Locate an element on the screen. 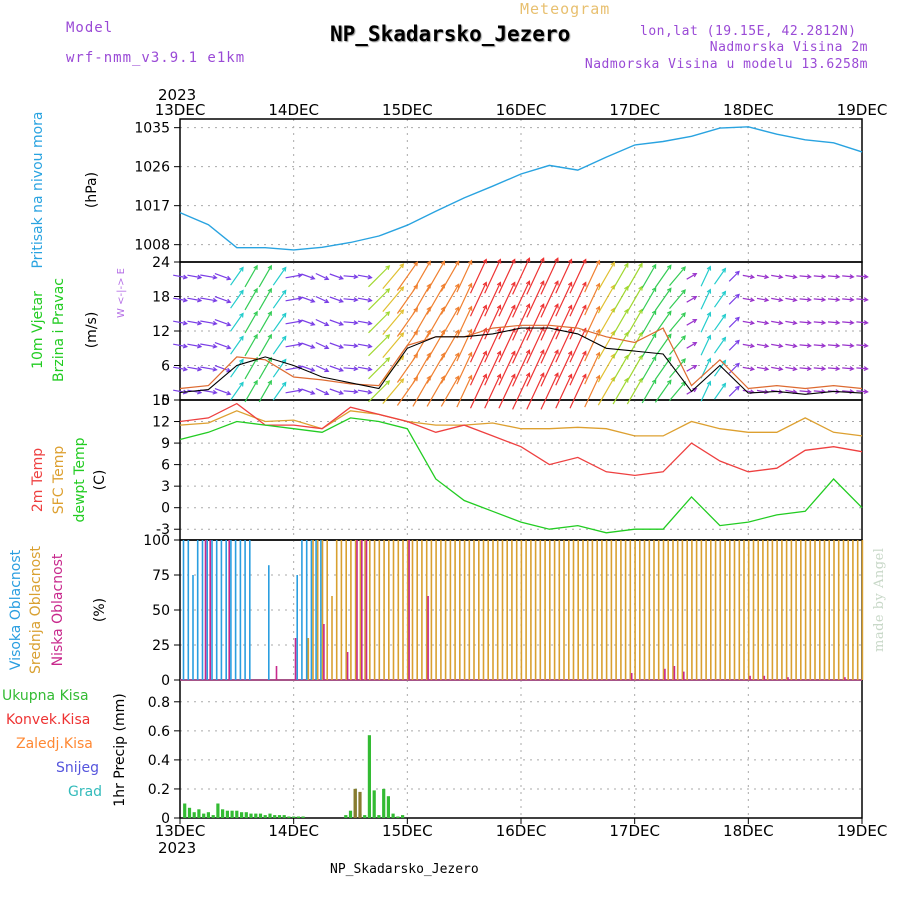 The image size is (900, 900). wind-ylabel: 10m Vjetar is located at coordinates (38, 330).